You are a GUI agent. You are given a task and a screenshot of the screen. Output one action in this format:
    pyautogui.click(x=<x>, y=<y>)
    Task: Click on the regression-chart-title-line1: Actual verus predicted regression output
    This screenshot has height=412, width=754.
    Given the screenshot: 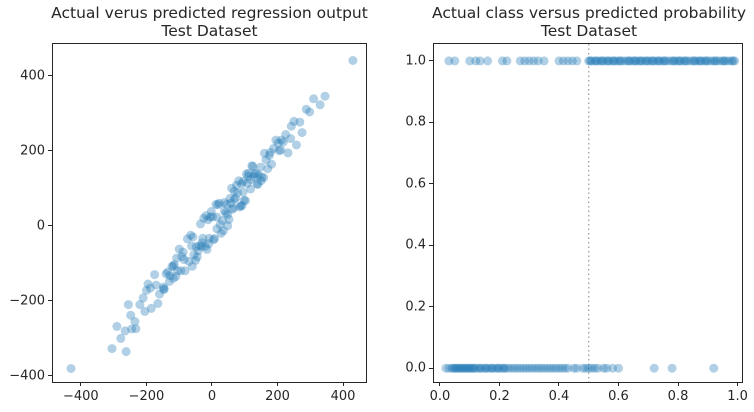 What is the action you would take?
    pyautogui.click(x=209, y=13)
    